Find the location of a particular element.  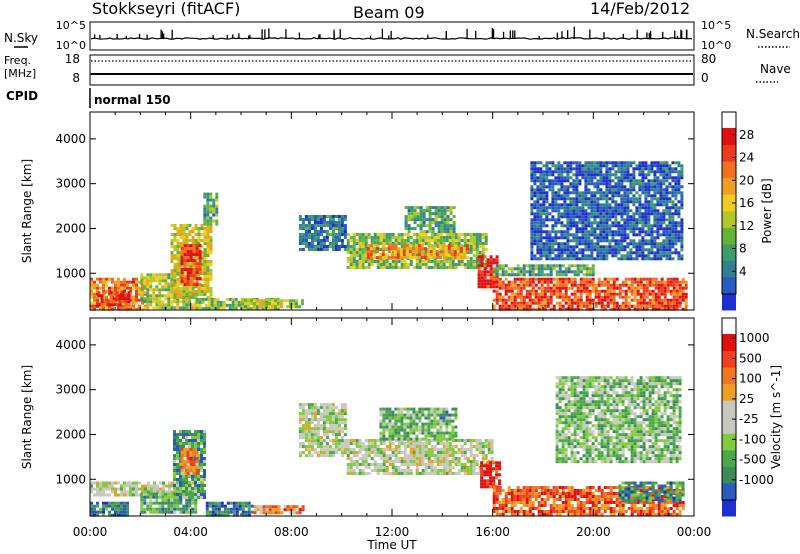

nave-tick-high: 80 is located at coordinates (708, 59).